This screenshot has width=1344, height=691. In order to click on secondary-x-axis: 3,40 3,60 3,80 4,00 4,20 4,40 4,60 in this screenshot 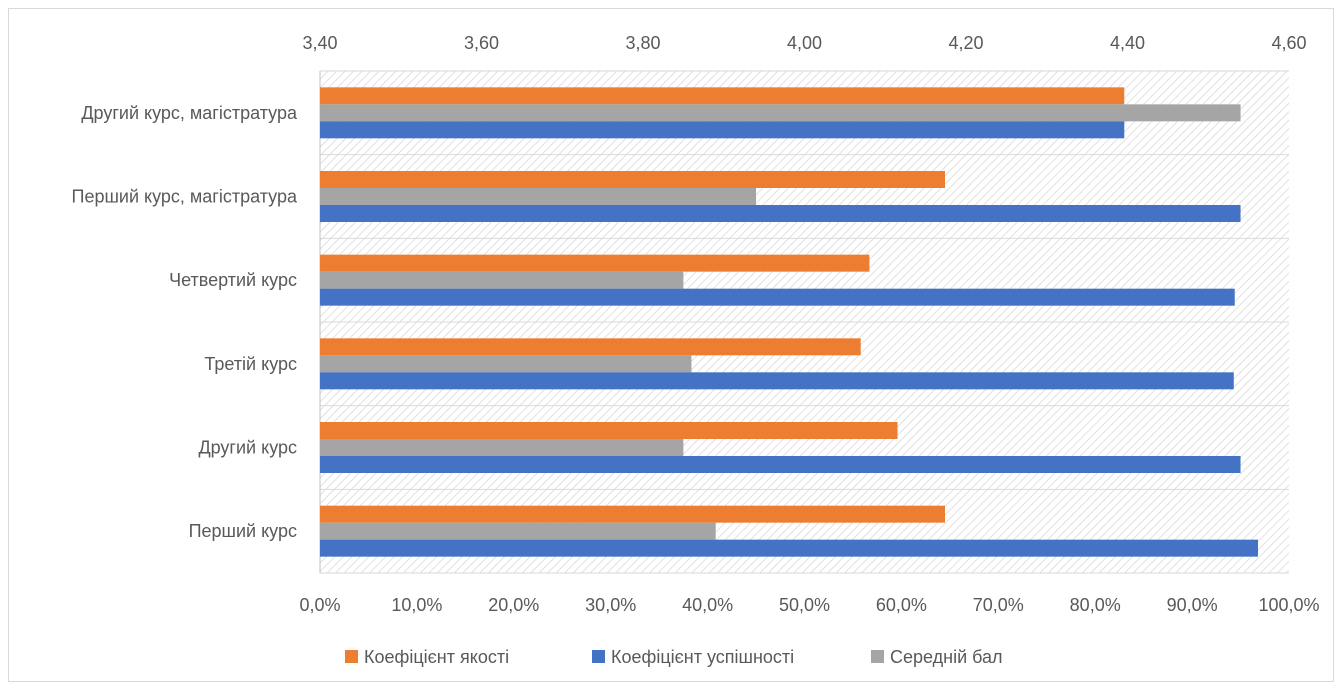, I will do `click(804, 43)`.